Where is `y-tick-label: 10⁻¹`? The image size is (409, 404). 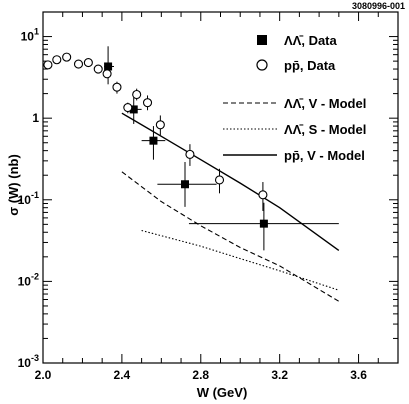
y-tick-label: 10⁻¹ is located at coordinates (28, 198).